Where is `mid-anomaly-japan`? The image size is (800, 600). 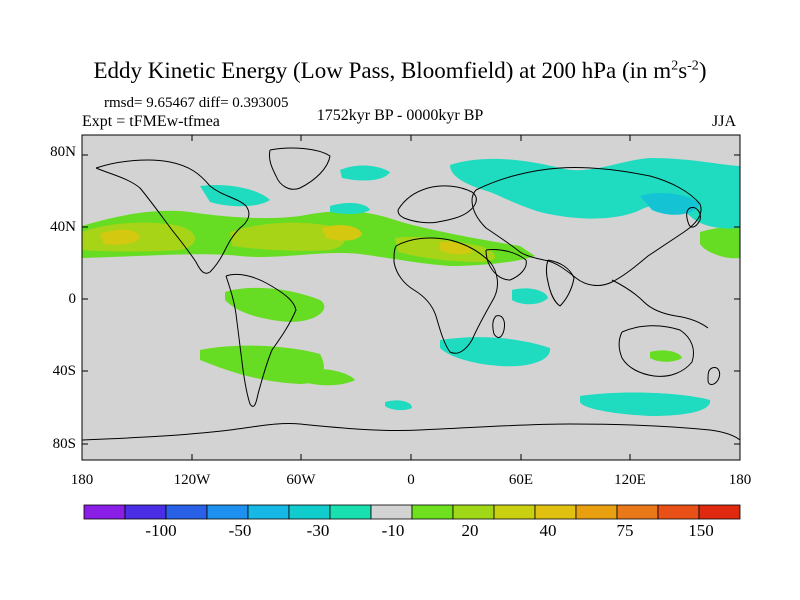 mid-anomaly-japan is located at coordinates (670, 204).